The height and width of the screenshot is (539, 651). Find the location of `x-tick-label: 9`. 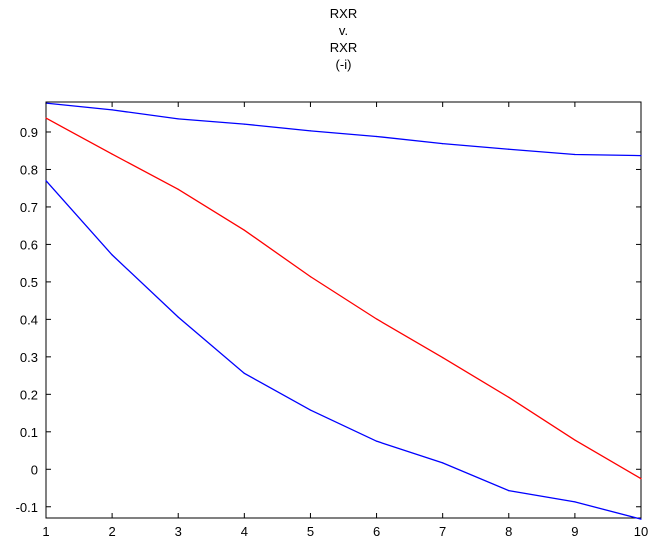

x-tick-label: 9 is located at coordinates (574, 531).